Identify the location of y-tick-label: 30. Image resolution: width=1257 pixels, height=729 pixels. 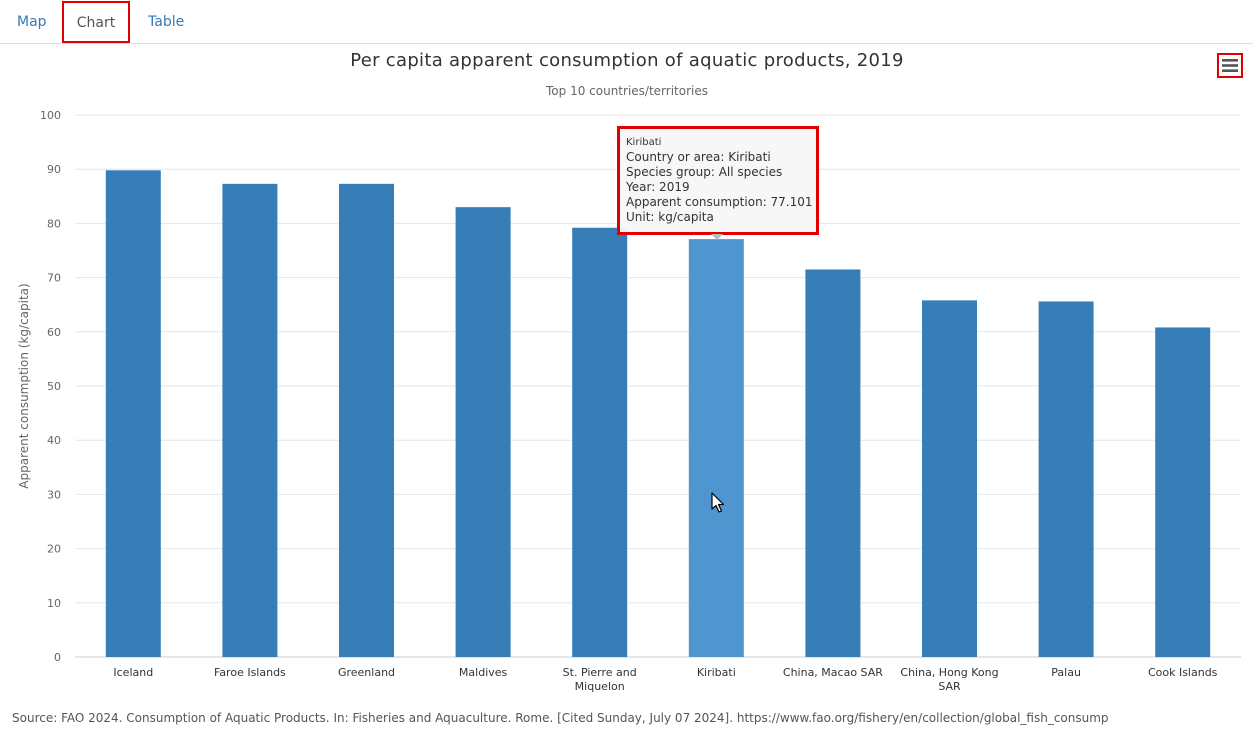
(54, 494).